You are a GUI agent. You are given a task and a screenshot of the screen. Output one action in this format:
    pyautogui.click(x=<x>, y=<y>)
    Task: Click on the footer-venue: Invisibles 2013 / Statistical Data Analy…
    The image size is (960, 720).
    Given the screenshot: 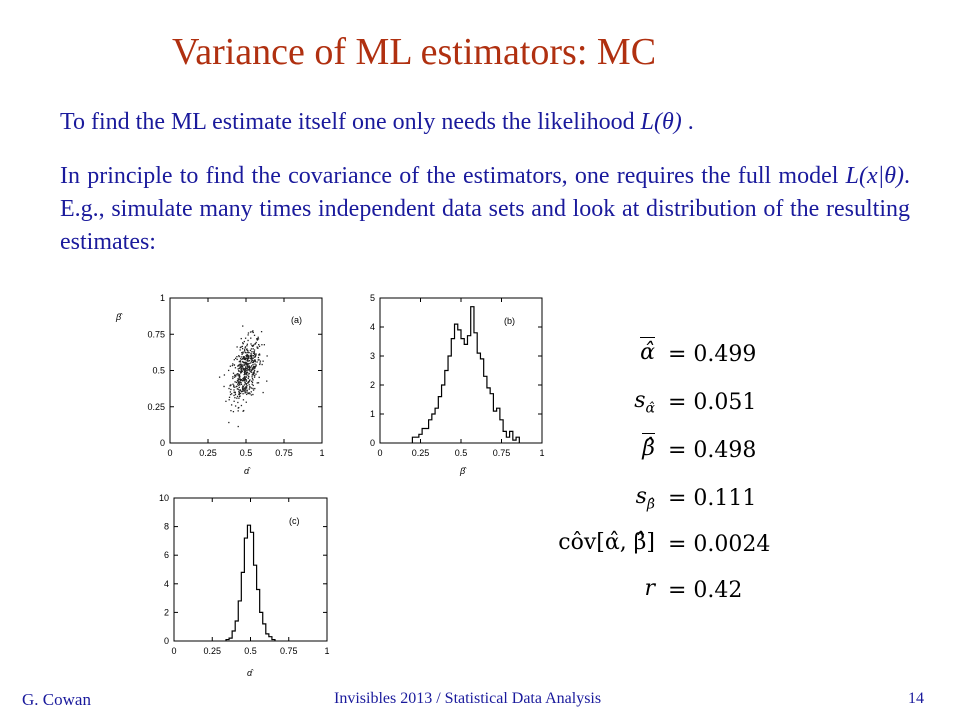 What is the action you would take?
    pyautogui.click(x=468, y=698)
    